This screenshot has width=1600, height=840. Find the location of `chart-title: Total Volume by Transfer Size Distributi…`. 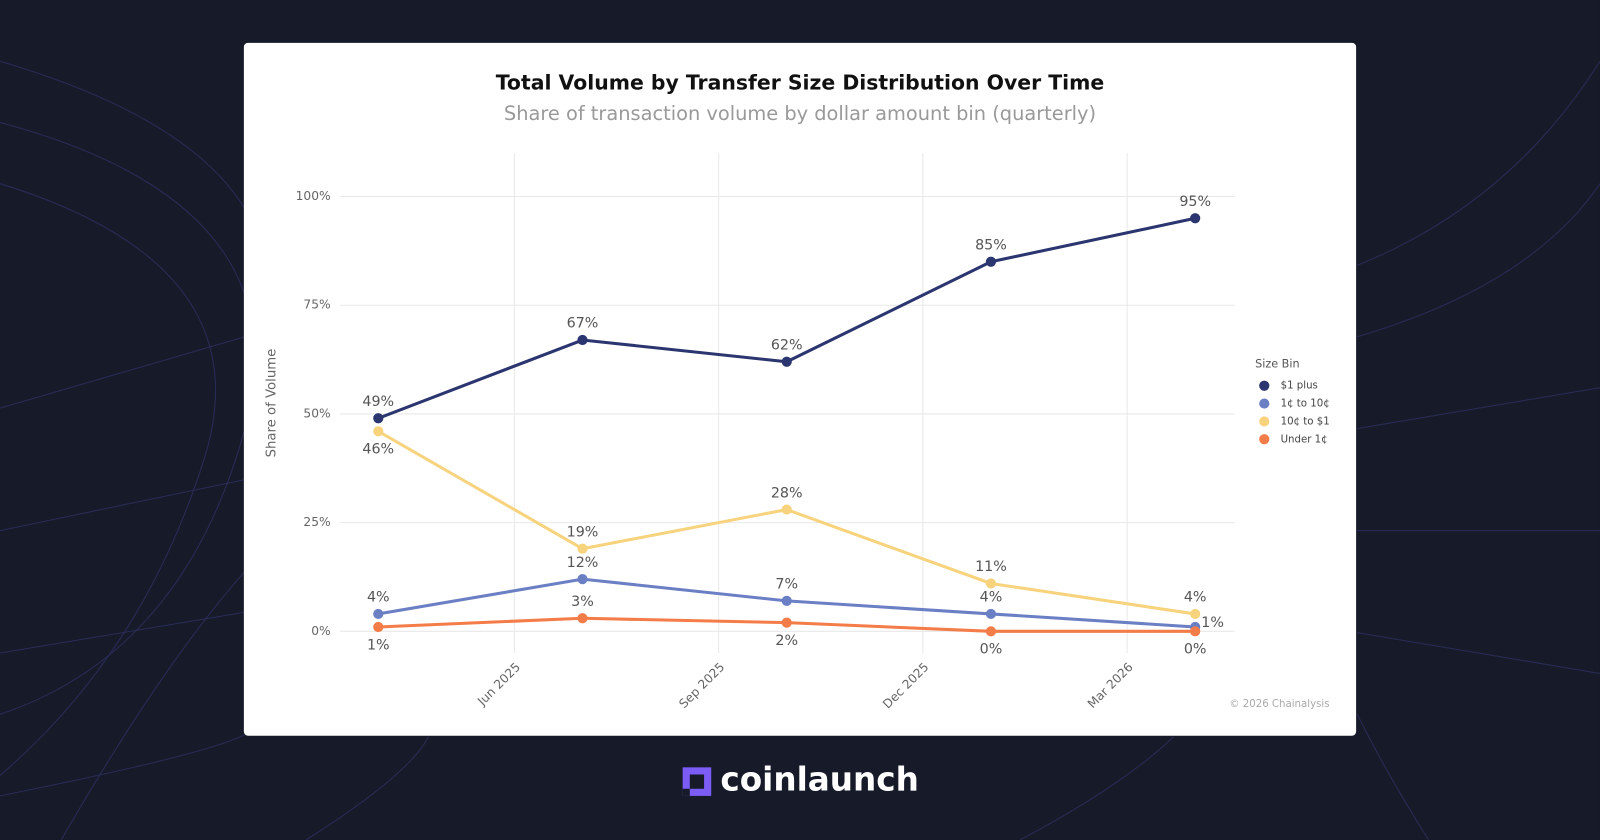

chart-title: Total Volume by Transfer Size Distributi… is located at coordinates (800, 83).